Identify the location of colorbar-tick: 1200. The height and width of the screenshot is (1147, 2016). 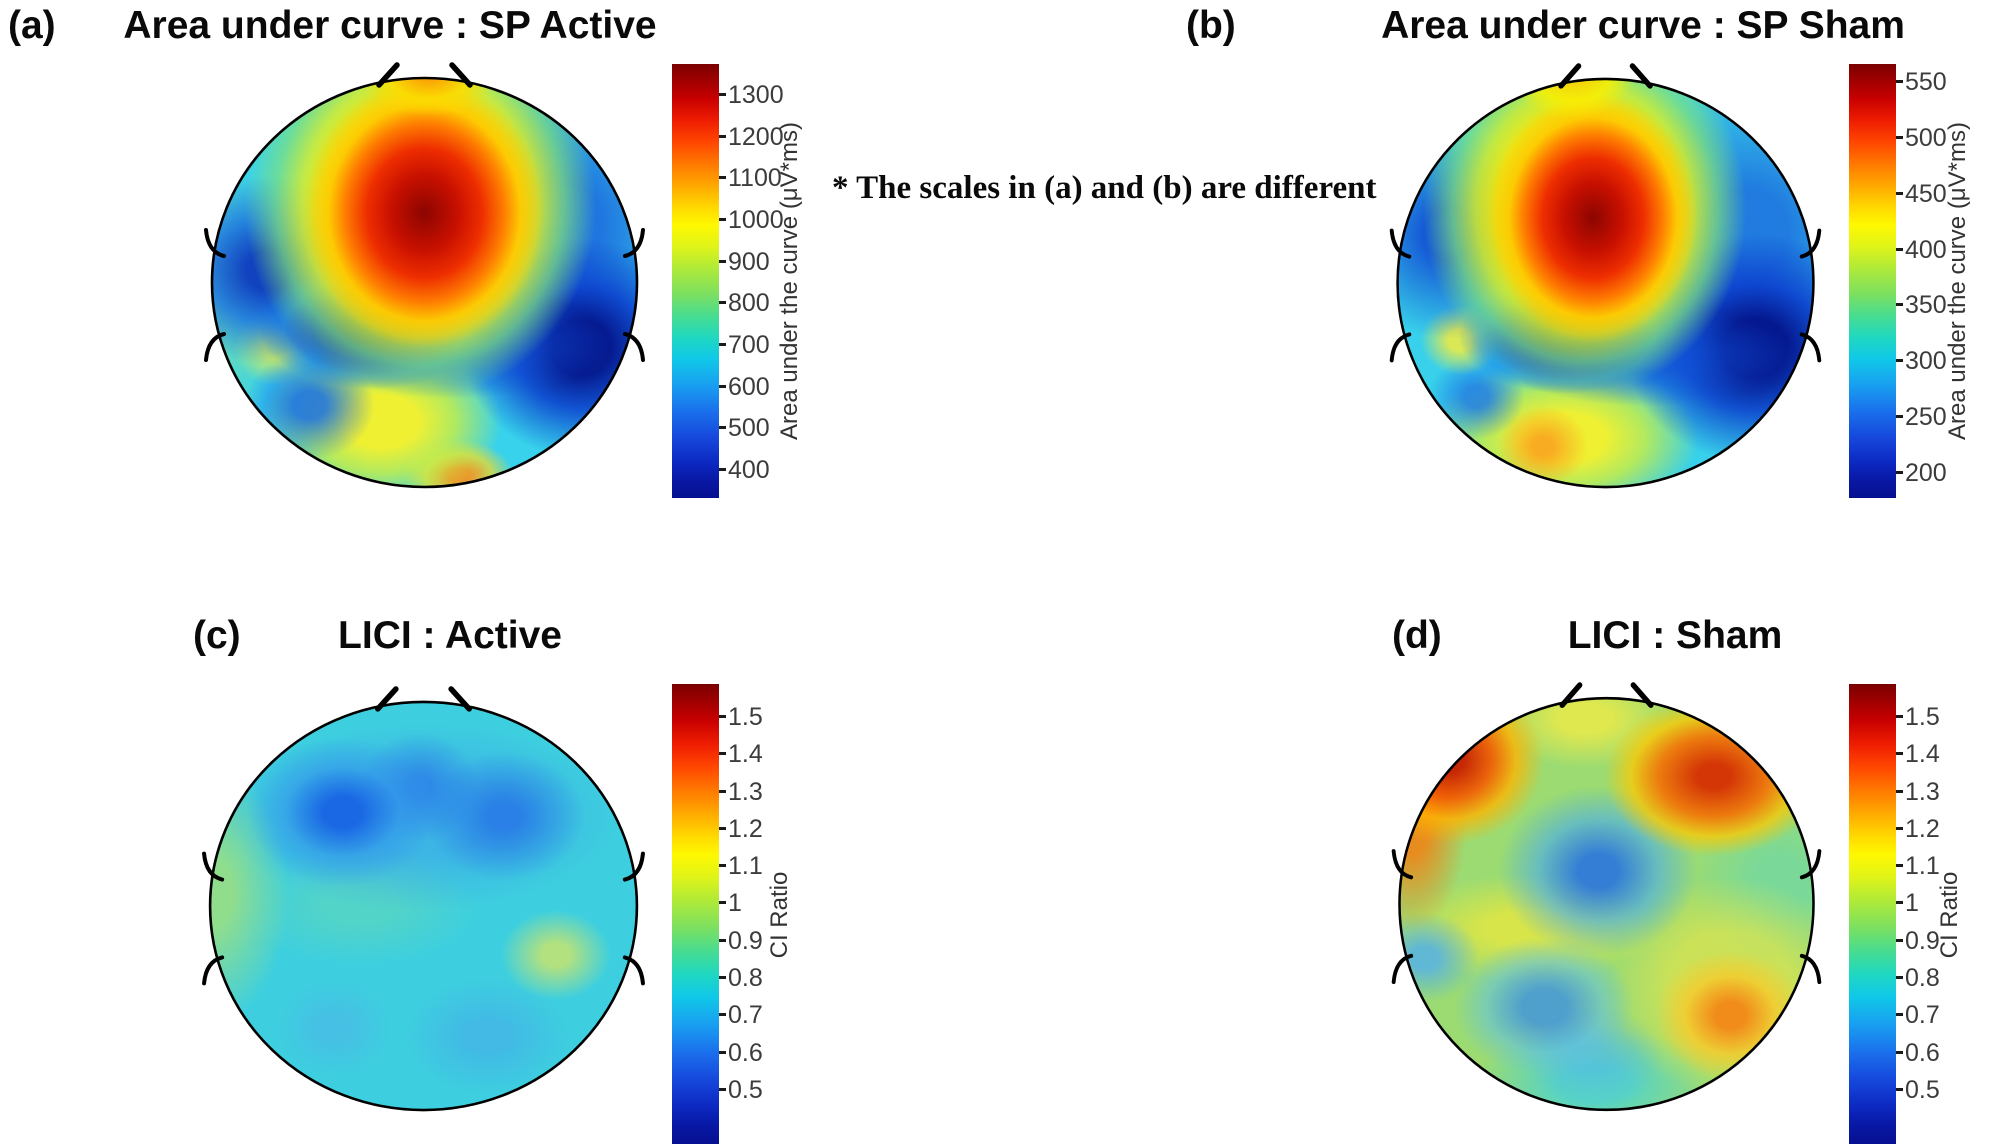
(768, 137).